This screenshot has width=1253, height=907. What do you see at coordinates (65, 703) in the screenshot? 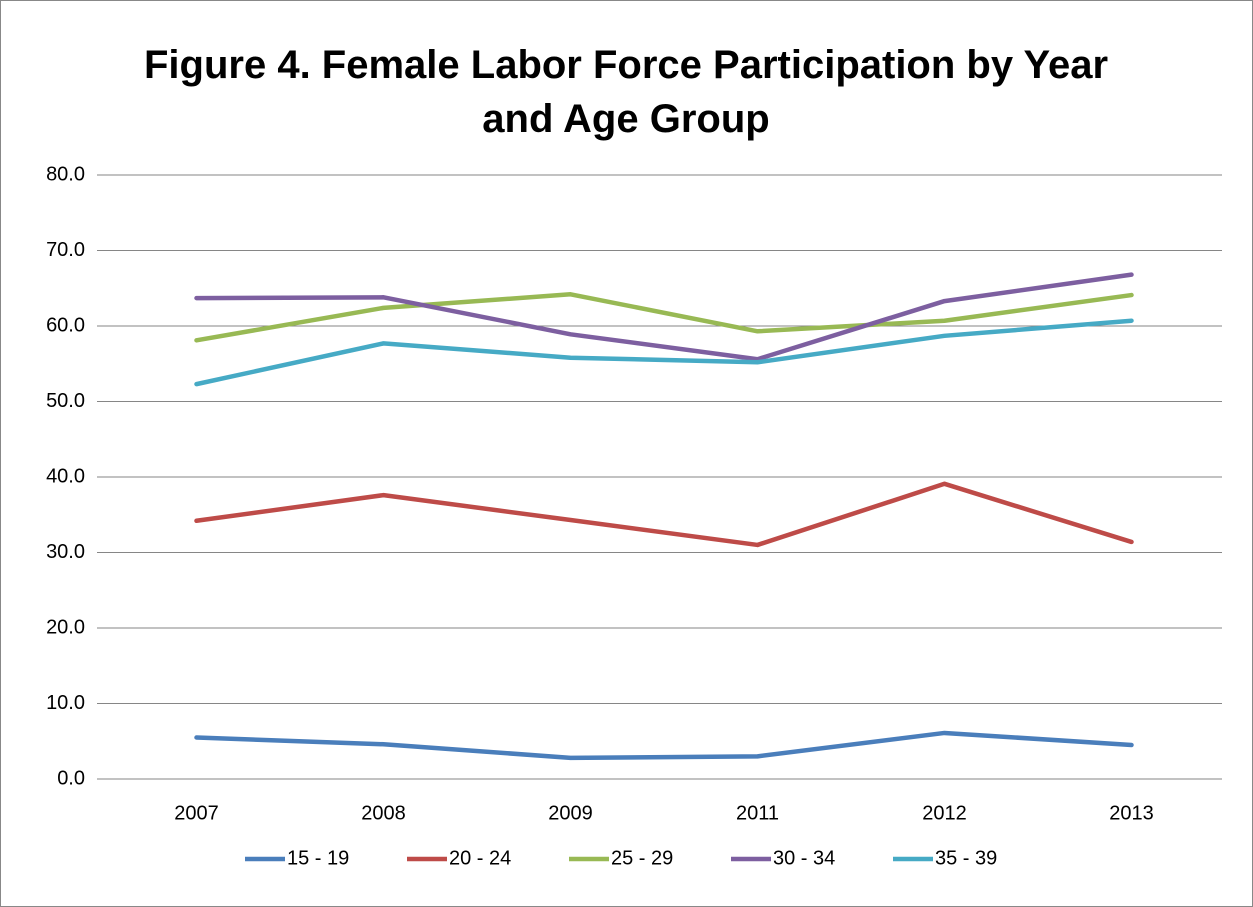
I see `y-tick-label: 10.0` at bounding box center [65, 703].